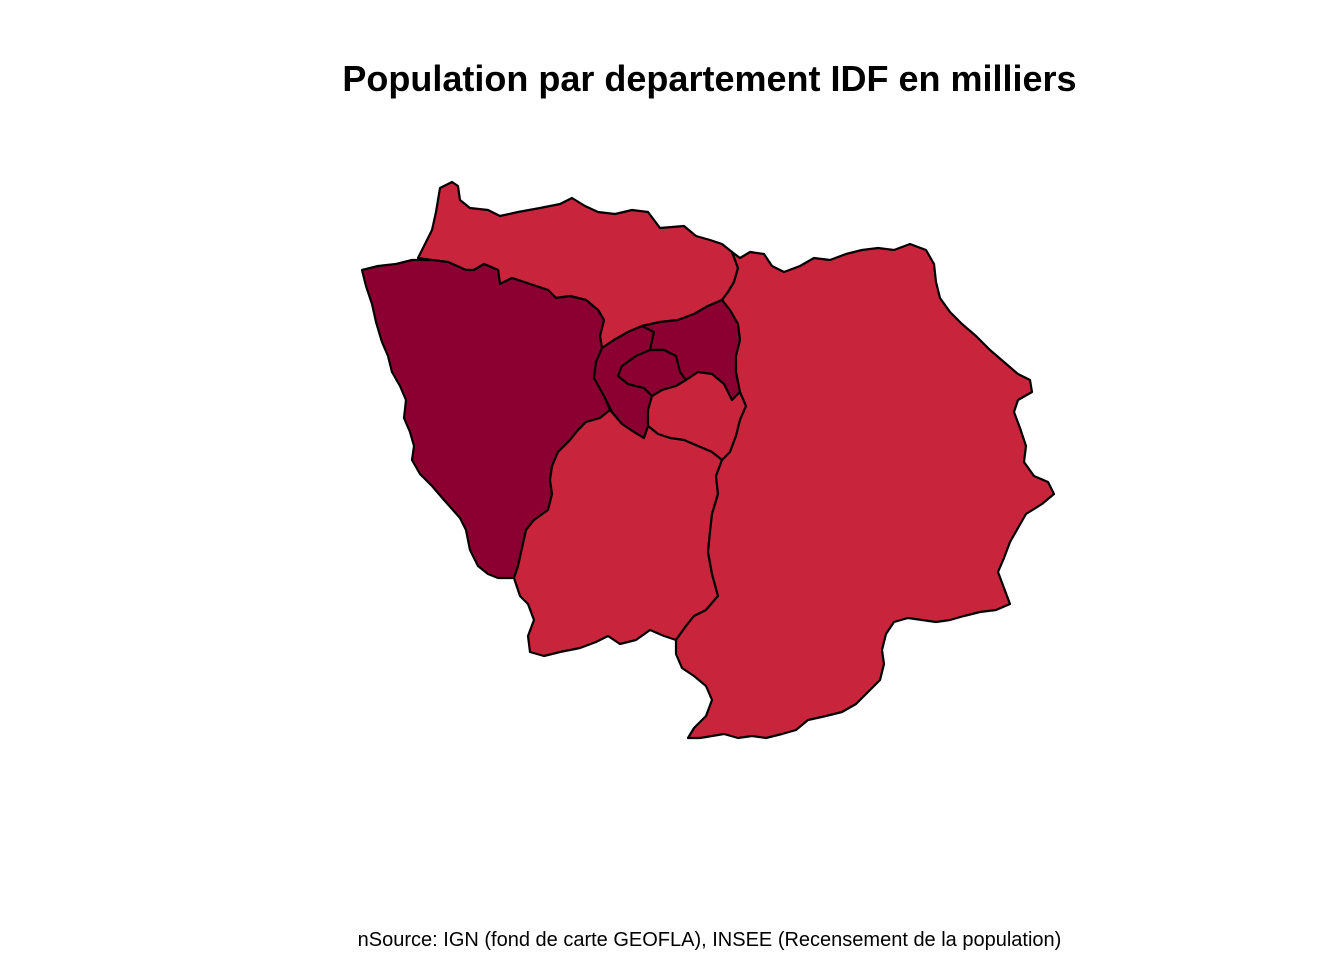 Image resolution: width=1344 pixels, height=960 pixels. Describe the element at coordinates (865, 491) in the screenshot. I see `region-seine-et-marne` at that location.